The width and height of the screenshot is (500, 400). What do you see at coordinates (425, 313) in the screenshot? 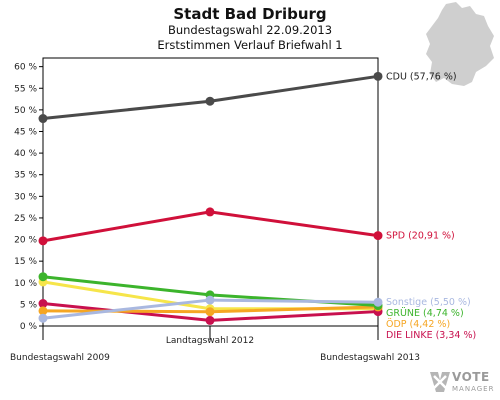
I see `series-end-label: GRÜNE (4,74 %)` at bounding box center [425, 313].